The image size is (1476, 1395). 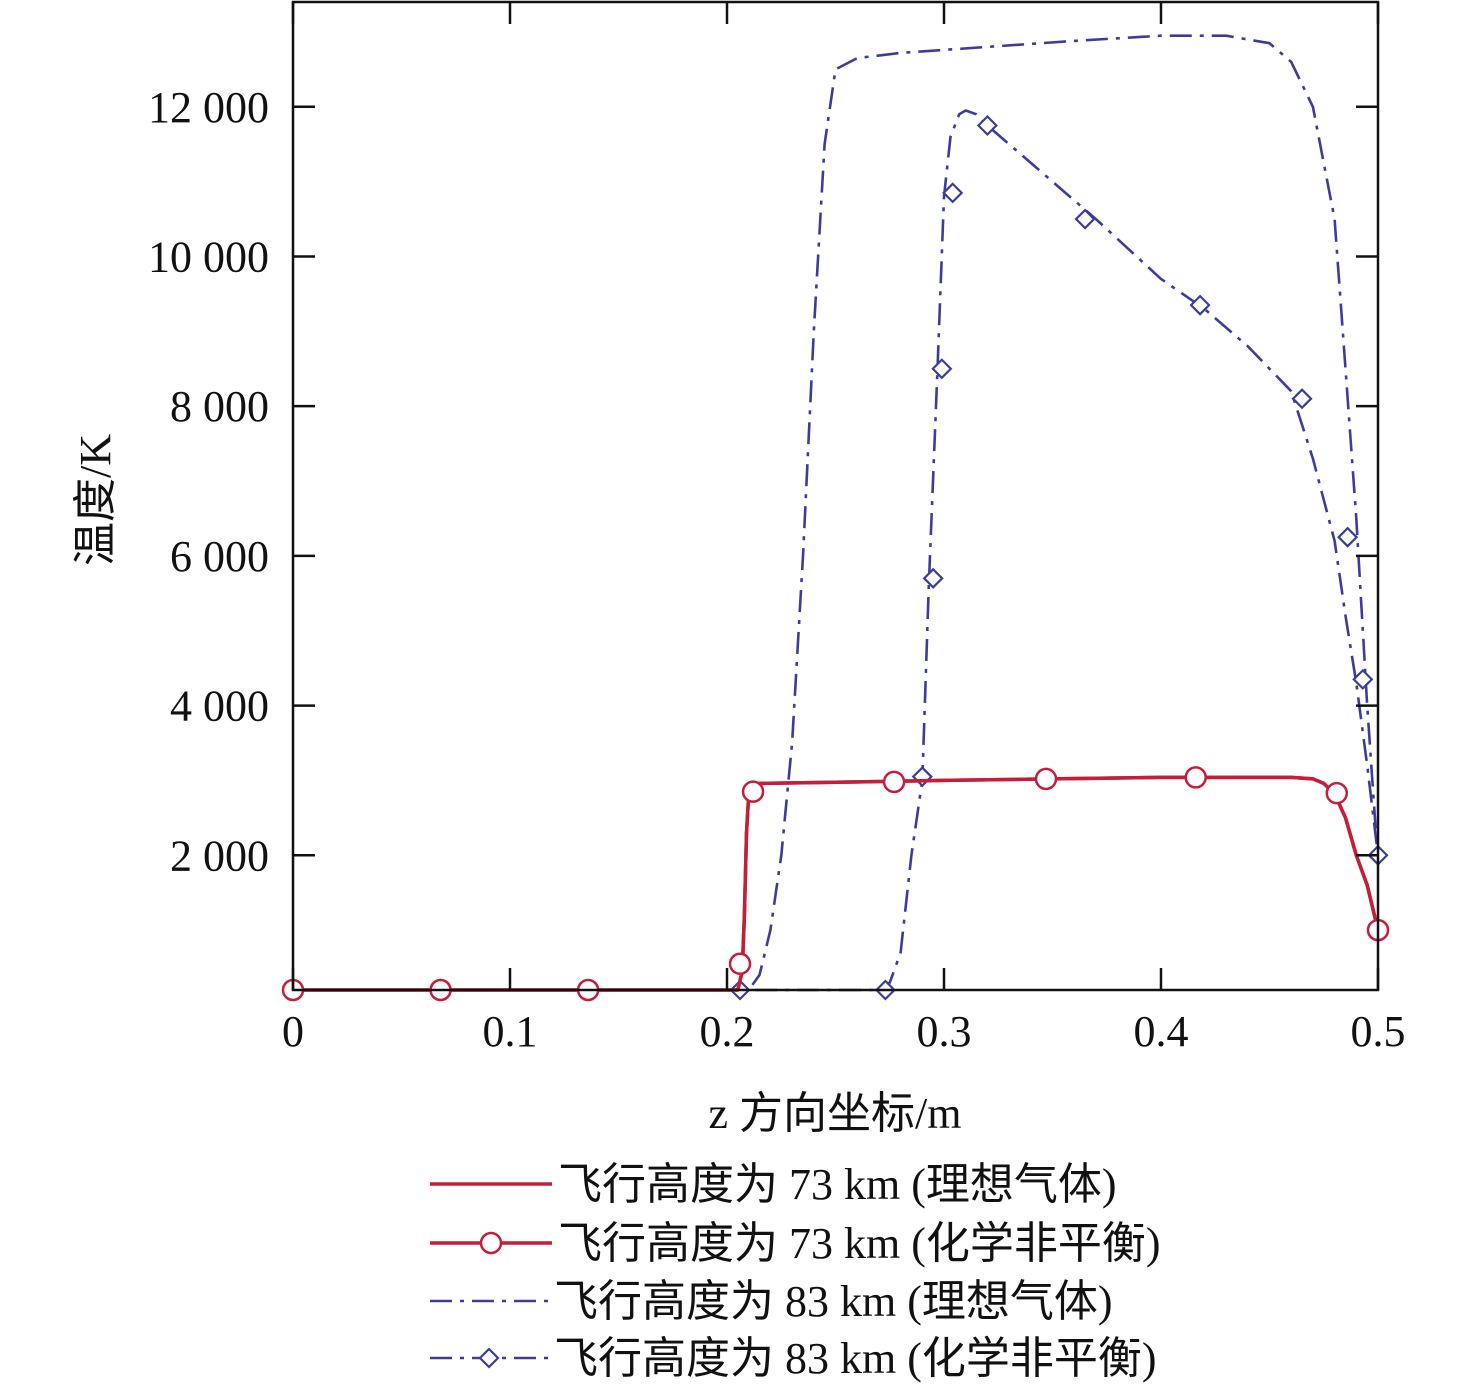 What do you see at coordinates (219, 706) in the screenshot?
I see `y-tick-label: 4 000` at bounding box center [219, 706].